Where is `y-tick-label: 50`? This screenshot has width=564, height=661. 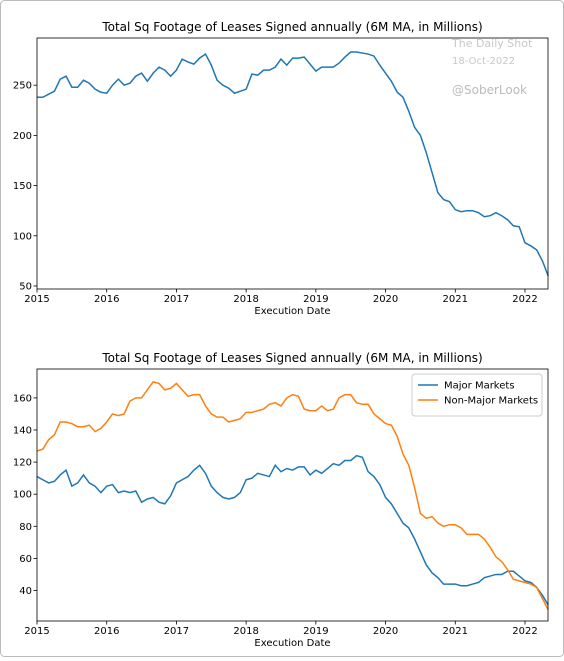
y-tick-label: 50 is located at coordinates (25, 286).